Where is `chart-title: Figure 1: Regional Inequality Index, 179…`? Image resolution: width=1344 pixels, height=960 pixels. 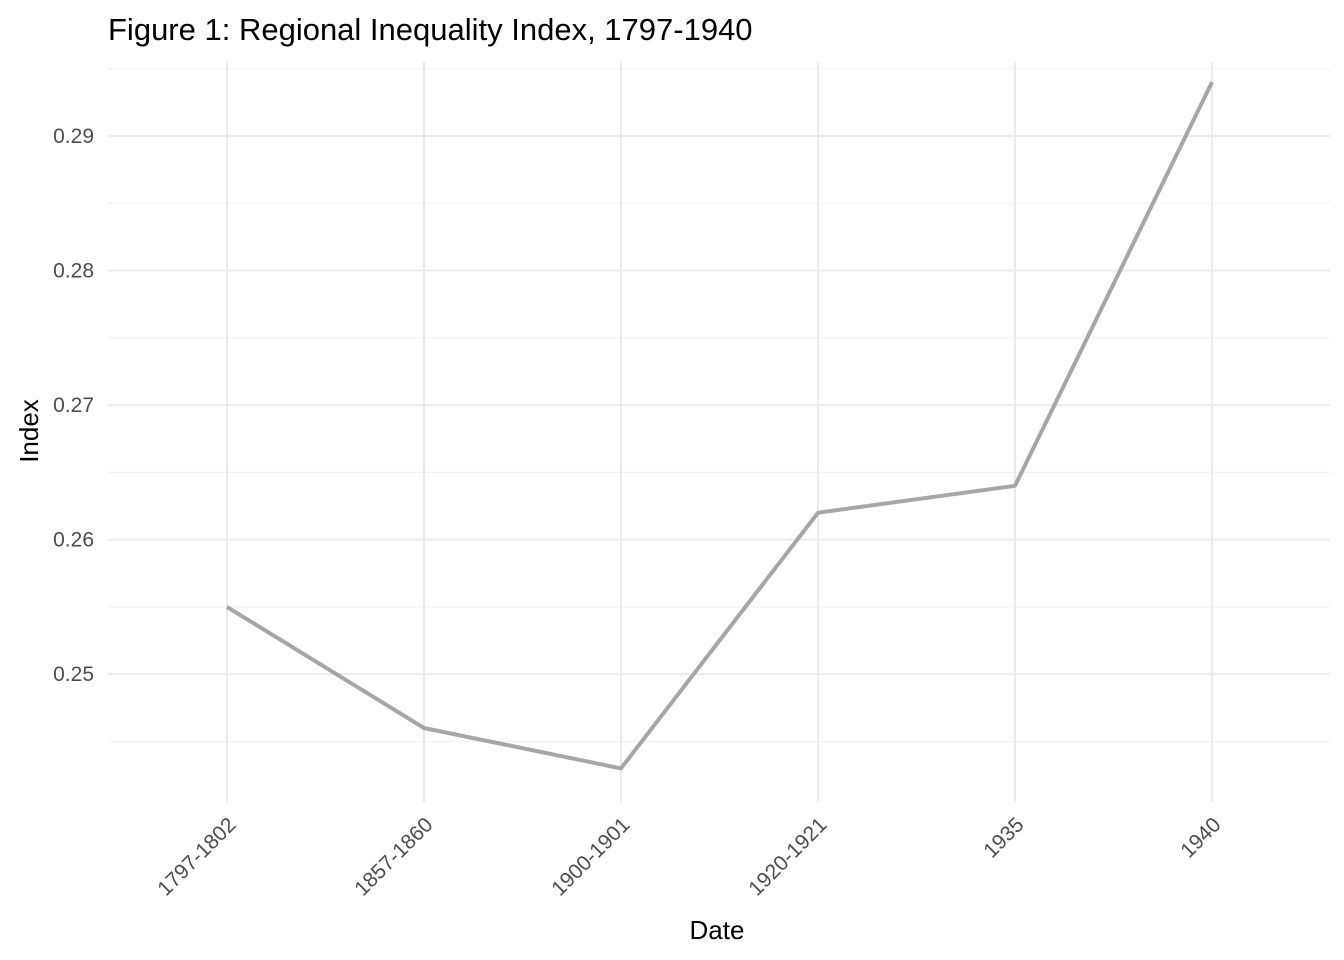 chart-title: Figure 1: Regional Inequality Index, 179… is located at coordinates (430, 29).